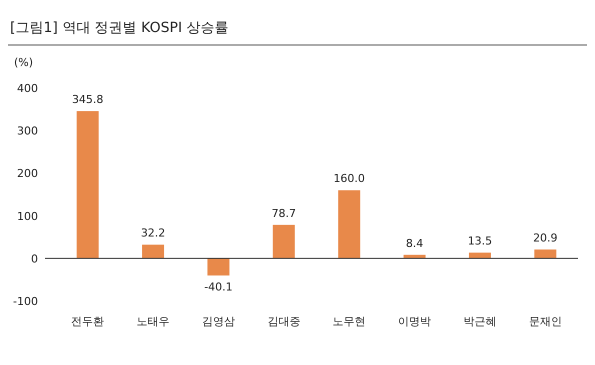  I want to click on data-label: 78.7, so click(284, 213).